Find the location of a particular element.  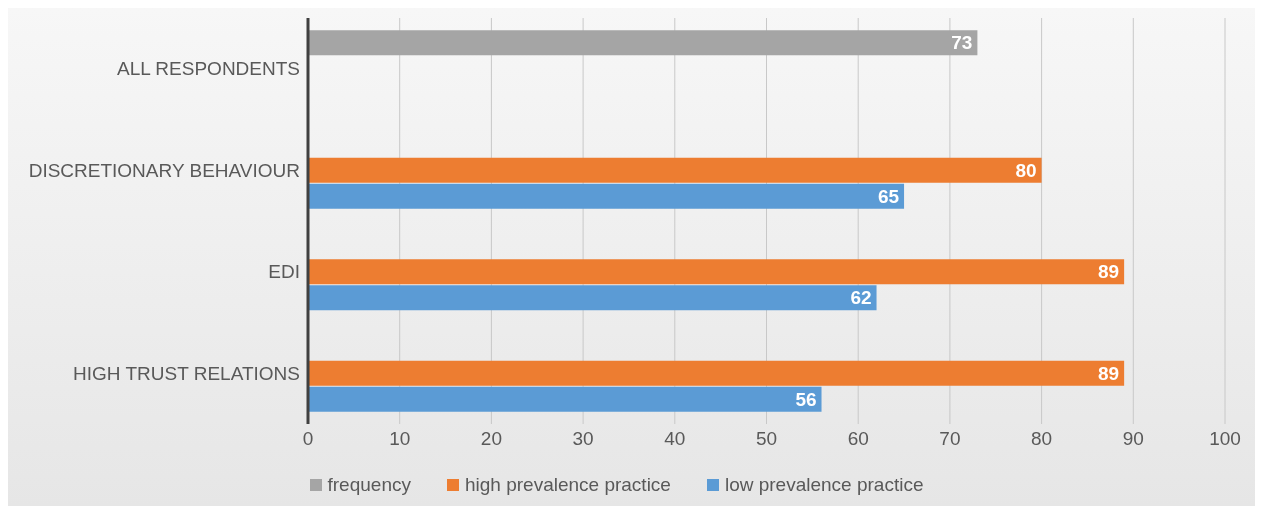

data-label: 73 is located at coordinates (962, 43).